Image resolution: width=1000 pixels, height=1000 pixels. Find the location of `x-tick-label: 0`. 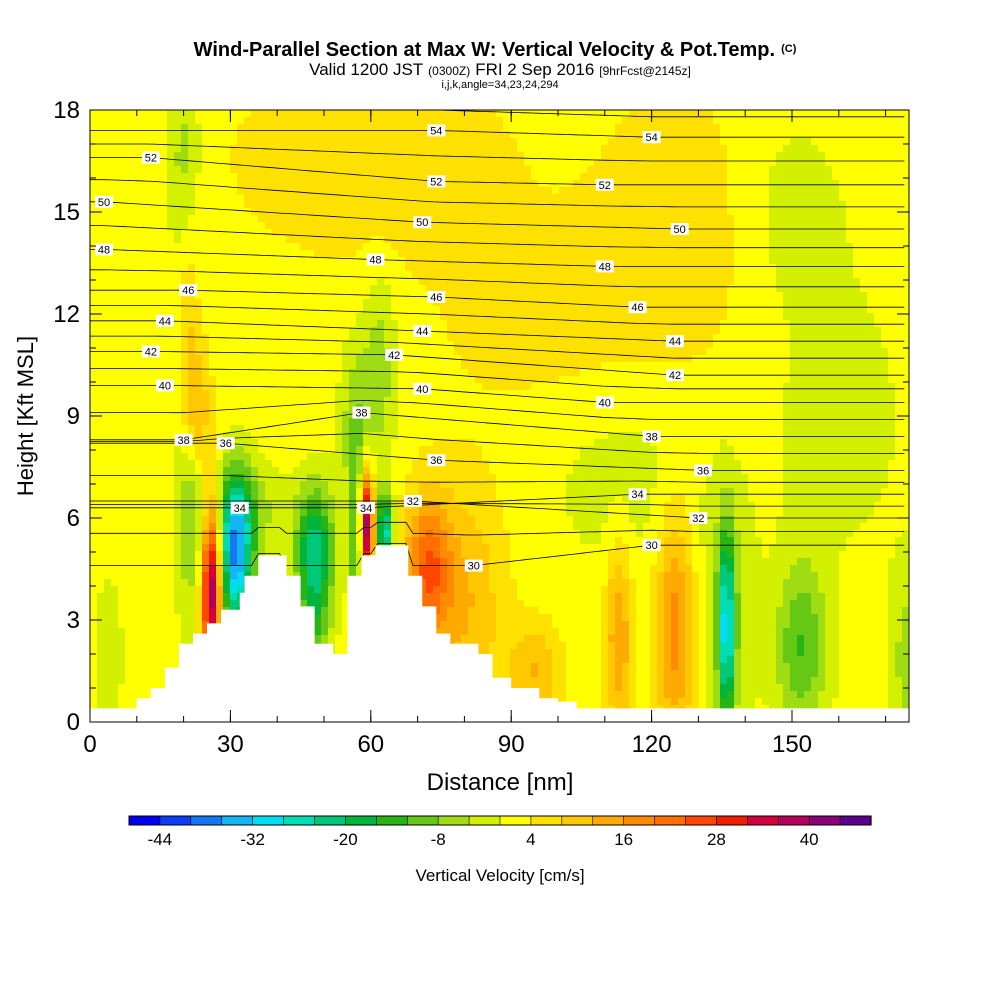

x-tick-label: 0 is located at coordinates (89, 744).